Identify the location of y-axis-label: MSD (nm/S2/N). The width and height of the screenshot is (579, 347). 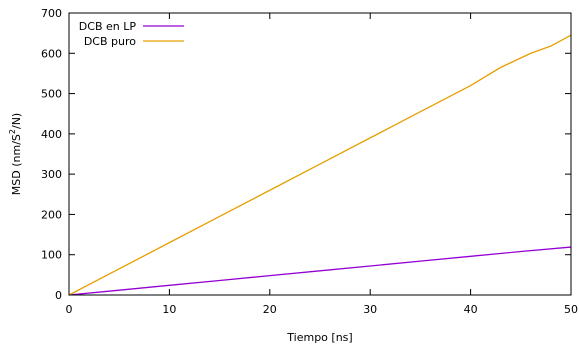
(15, 154).